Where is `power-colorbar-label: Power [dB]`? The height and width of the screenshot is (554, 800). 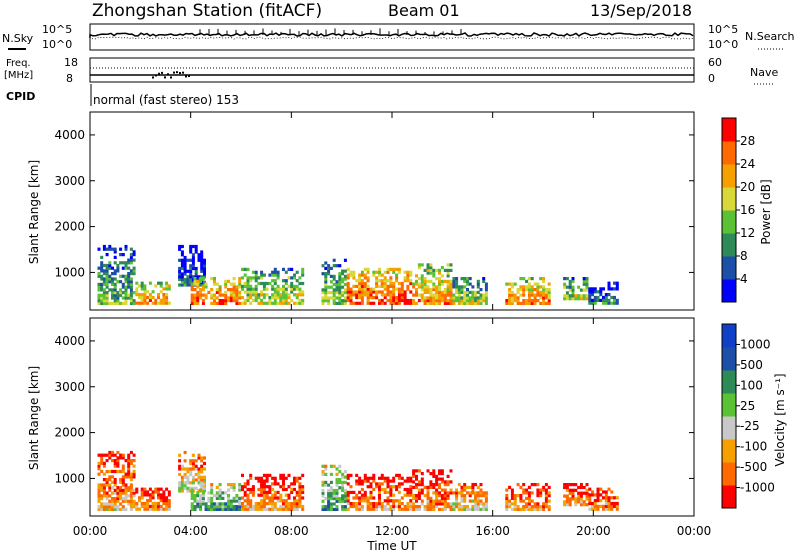
power-colorbar-label: Power [dB] is located at coordinates (766, 211).